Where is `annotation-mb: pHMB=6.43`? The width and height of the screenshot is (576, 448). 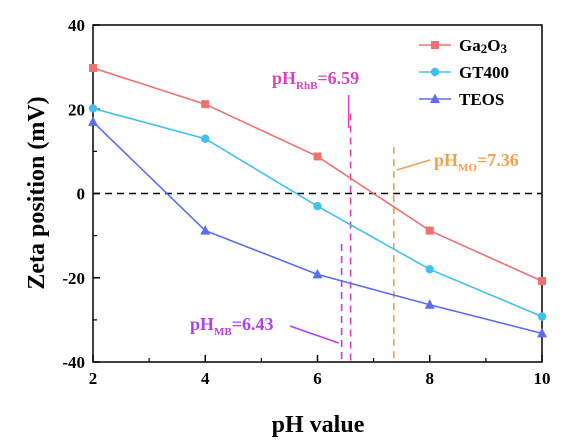 annotation-mb: pHMB=6.43 is located at coordinates (232, 326).